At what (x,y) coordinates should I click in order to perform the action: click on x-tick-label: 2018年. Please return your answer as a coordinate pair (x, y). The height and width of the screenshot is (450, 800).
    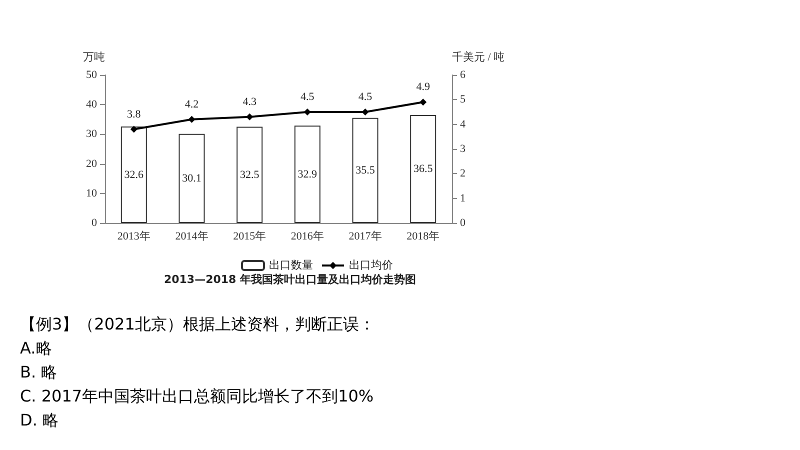
    Looking at the image, I should click on (423, 236).